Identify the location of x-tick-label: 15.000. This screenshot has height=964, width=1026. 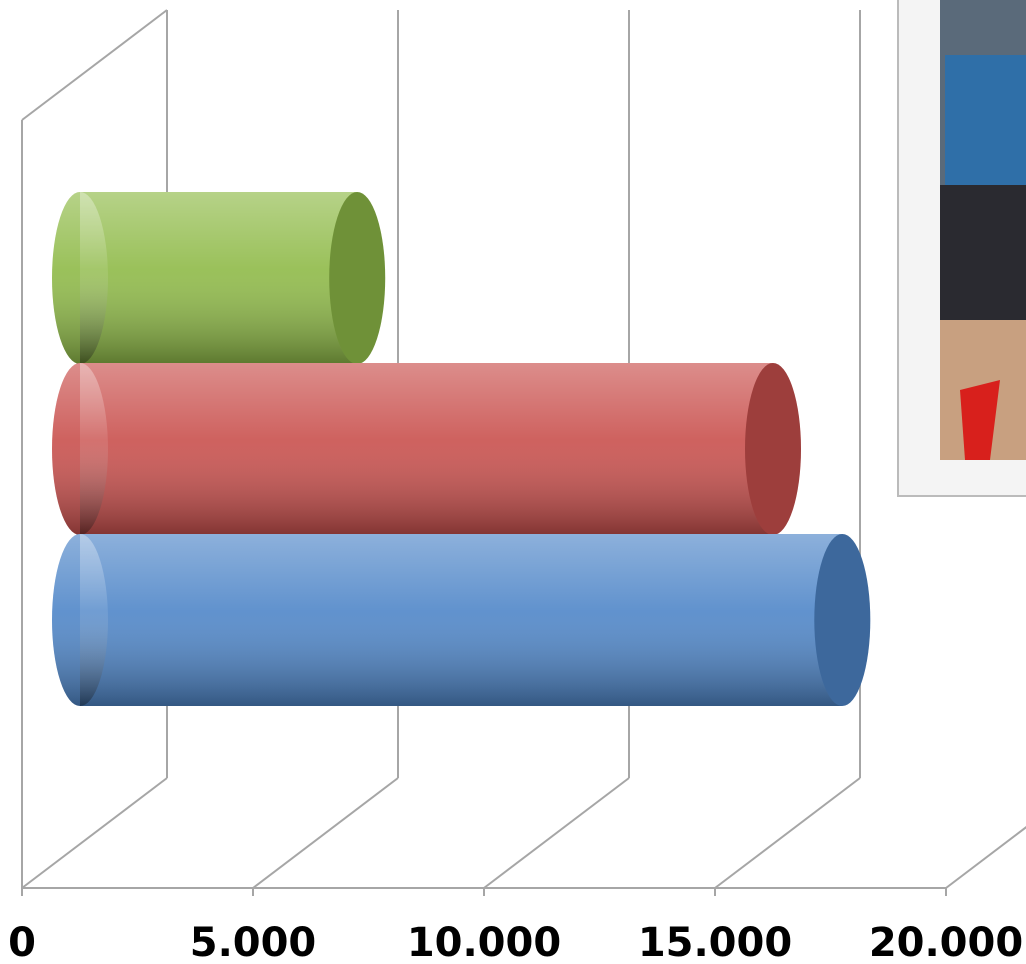
(715, 942).